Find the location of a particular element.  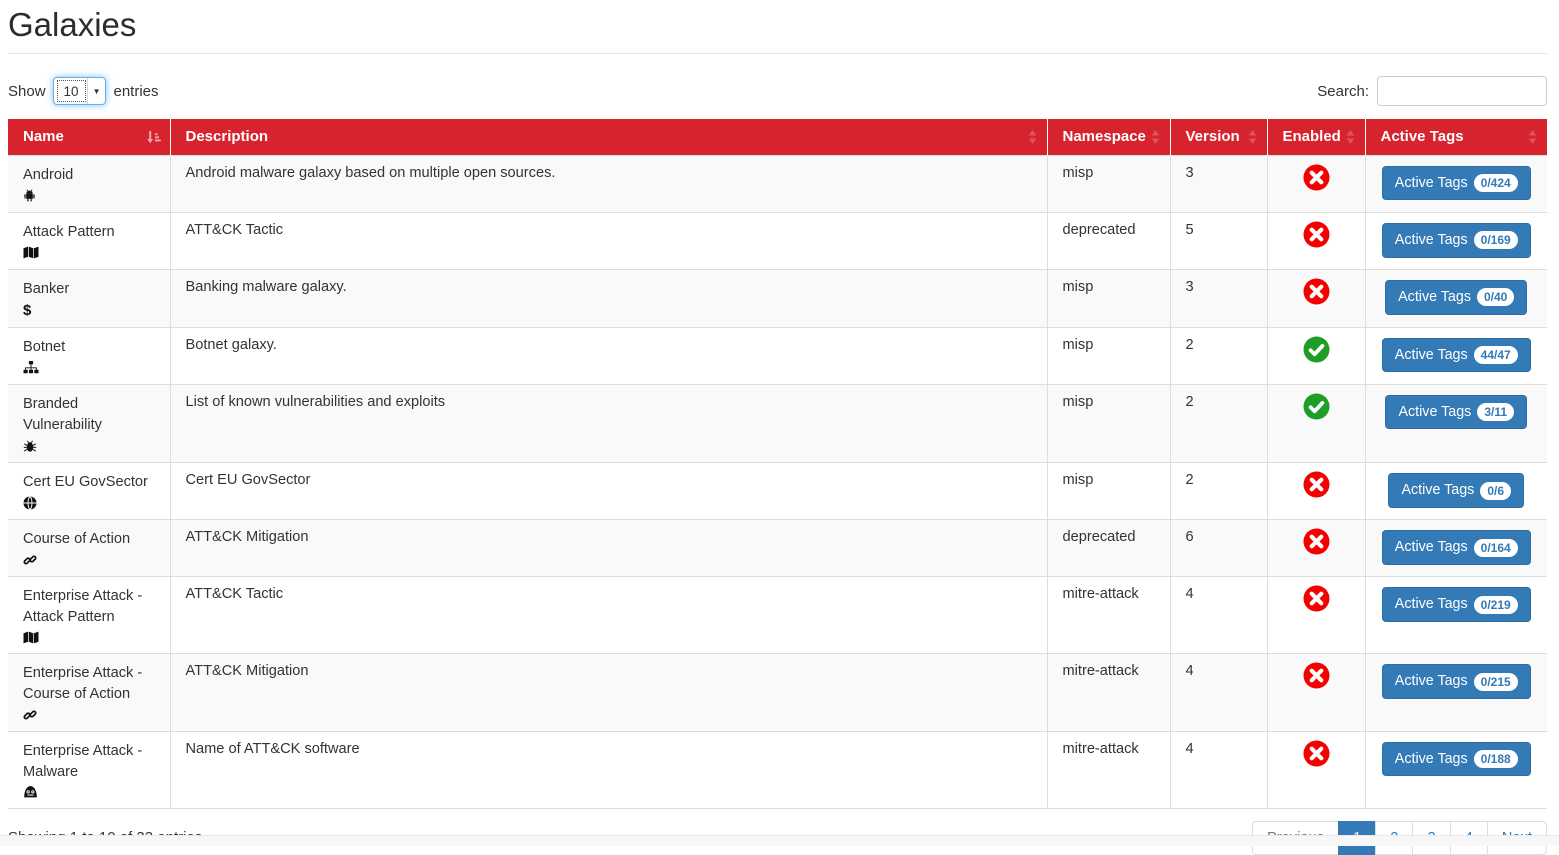

active-tags-button: Active Tags 0/40 is located at coordinates (1456, 297).